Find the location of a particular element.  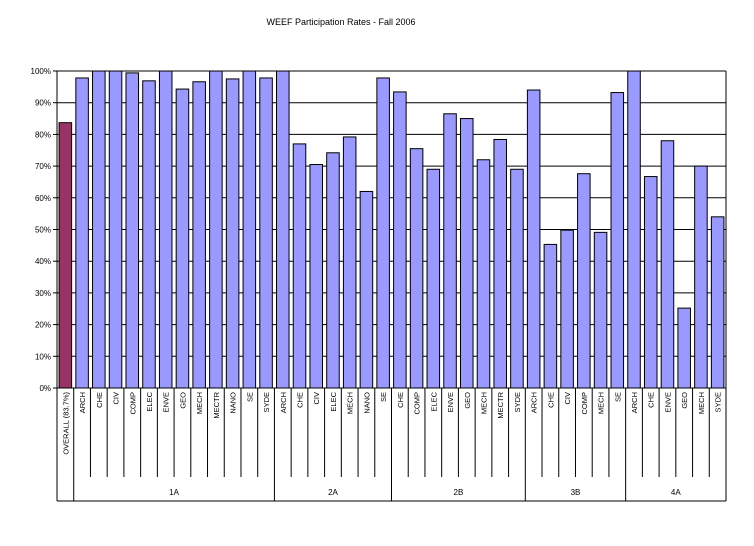

y-axis-ticks: 0% 10% 20% 30% 40% 50% 60% 70% 80% 90% 100% is located at coordinates (44, 230).